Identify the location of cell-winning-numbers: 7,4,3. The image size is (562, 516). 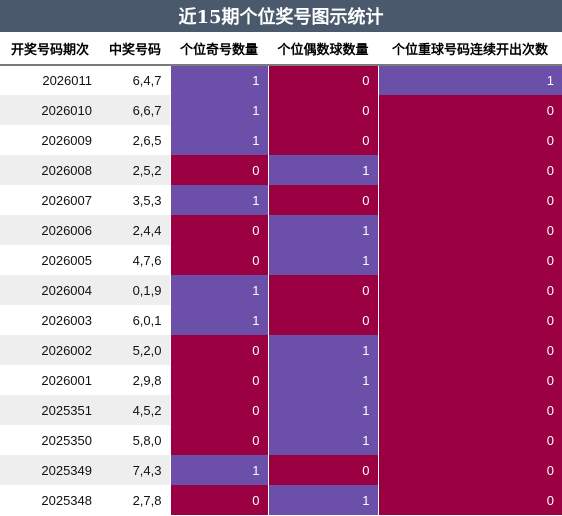
(135, 470).